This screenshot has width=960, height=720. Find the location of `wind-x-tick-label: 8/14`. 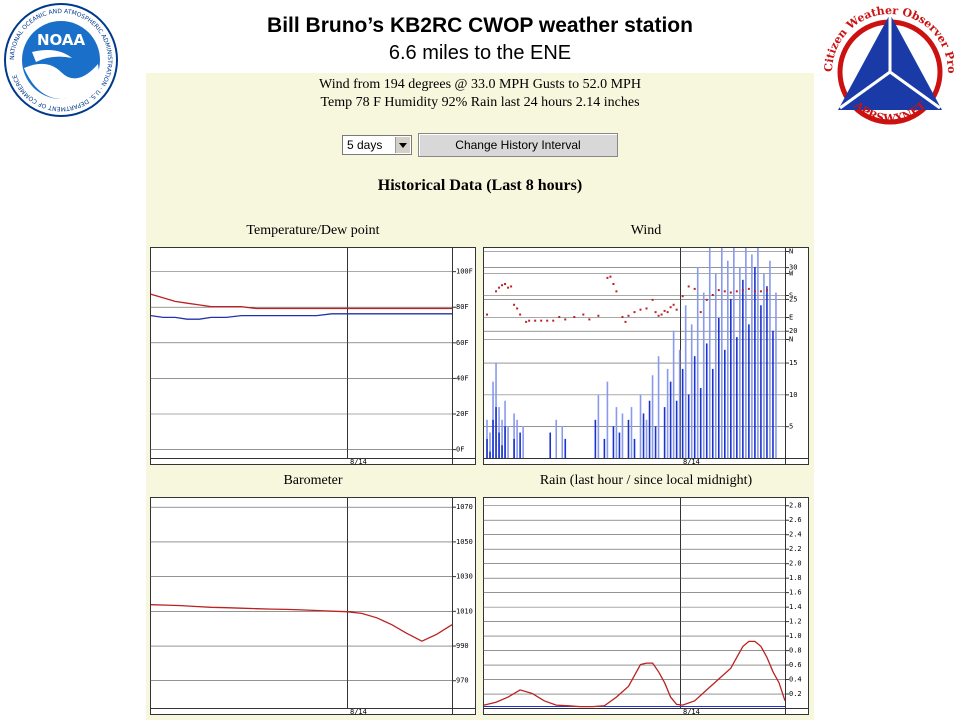

wind-x-tick-label: 8/14 is located at coordinates (691, 461).